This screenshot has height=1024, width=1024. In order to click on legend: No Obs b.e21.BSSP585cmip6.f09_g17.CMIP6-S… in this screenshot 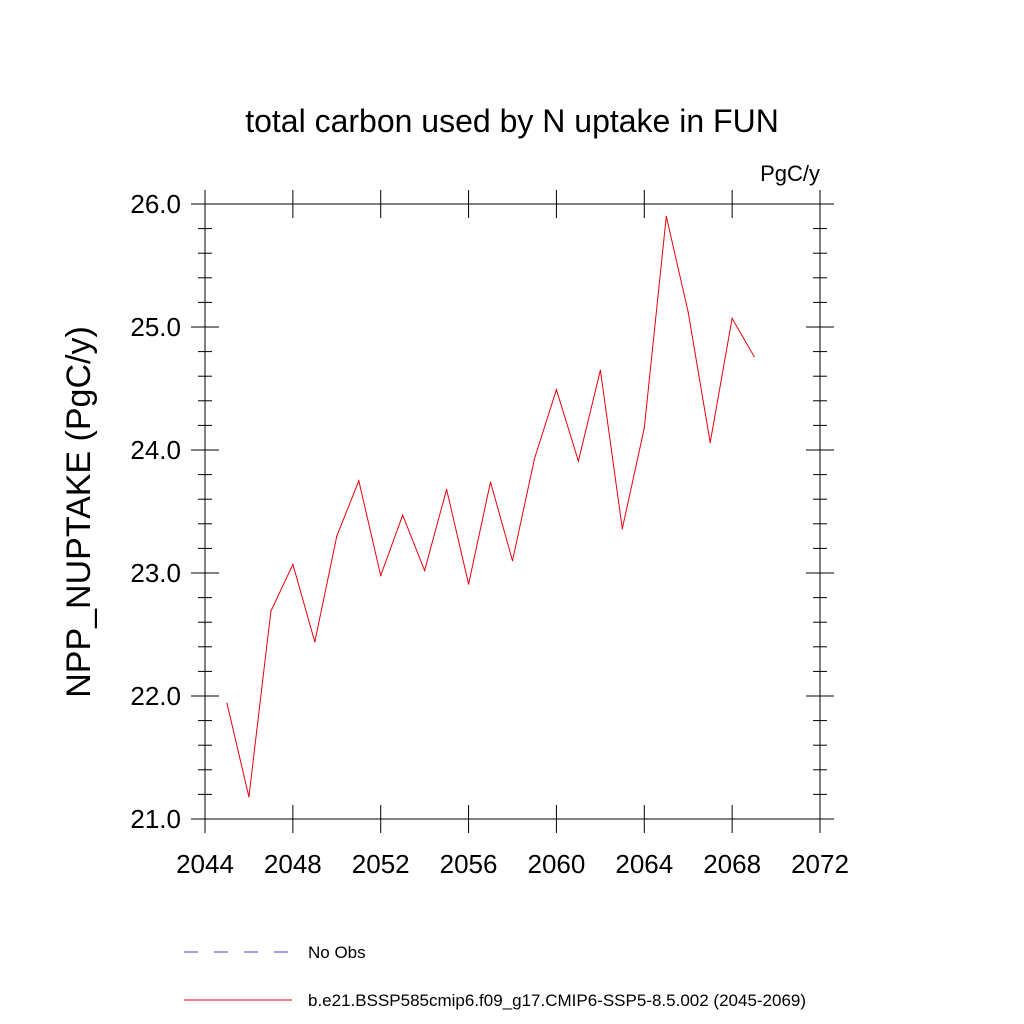, I will do `click(495, 976)`.